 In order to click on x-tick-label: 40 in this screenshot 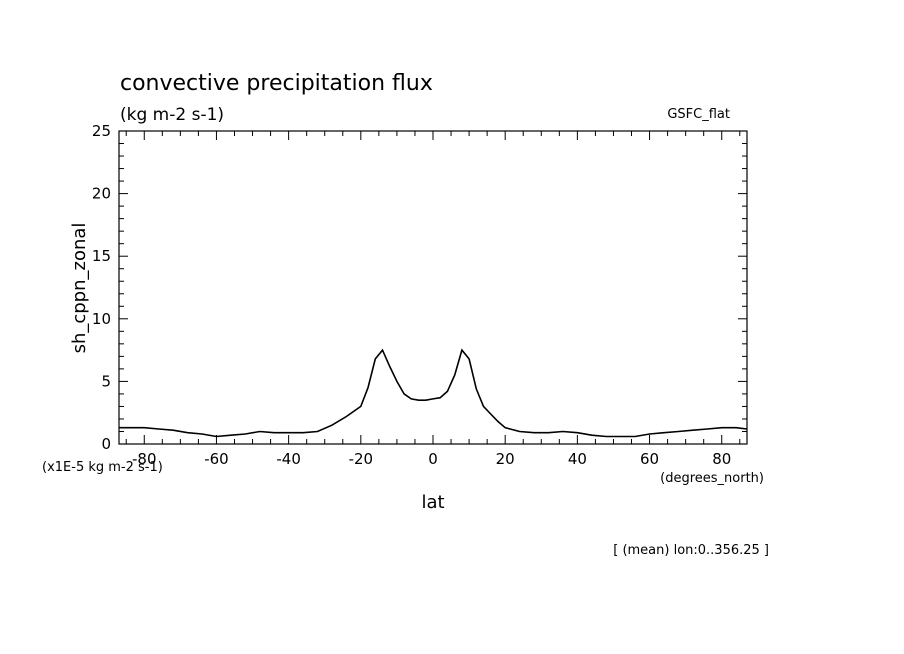, I will do `click(577, 459)`.